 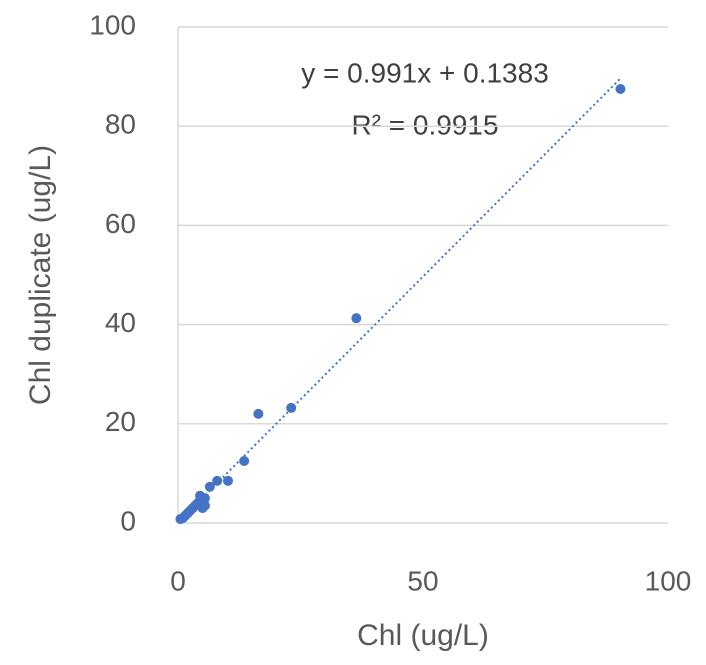 What do you see at coordinates (668, 580) in the screenshot?
I see `x-tick-label: 100` at bounding box center [668, 580].